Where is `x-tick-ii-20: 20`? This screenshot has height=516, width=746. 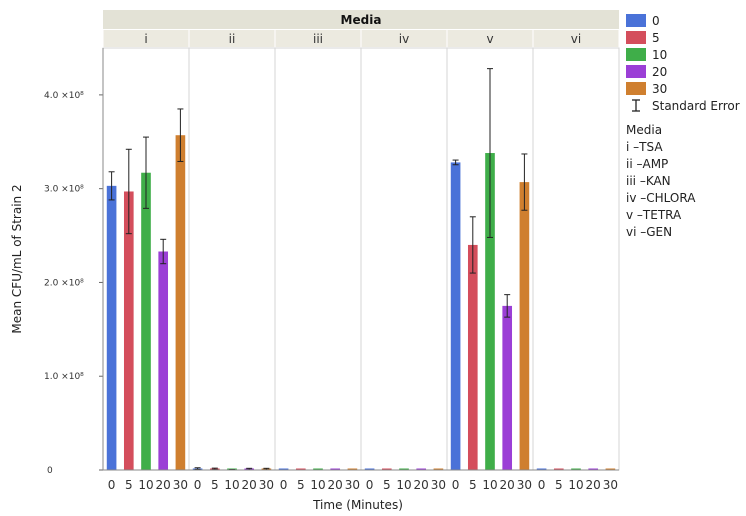 x-tick-ii-20: 20 is located at coordinates (249, 485).